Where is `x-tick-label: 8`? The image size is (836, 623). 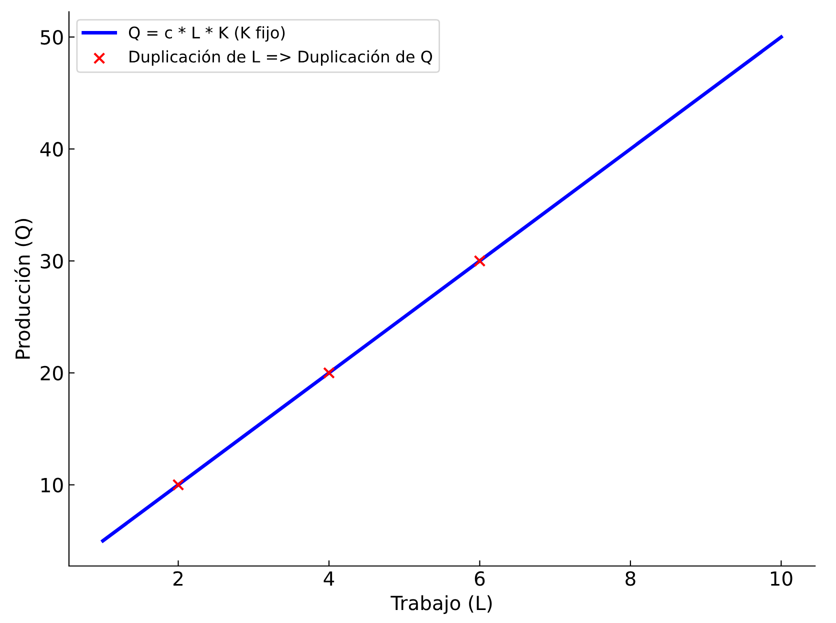 x-tick-label: 8 is located at coordinates (631, 578).